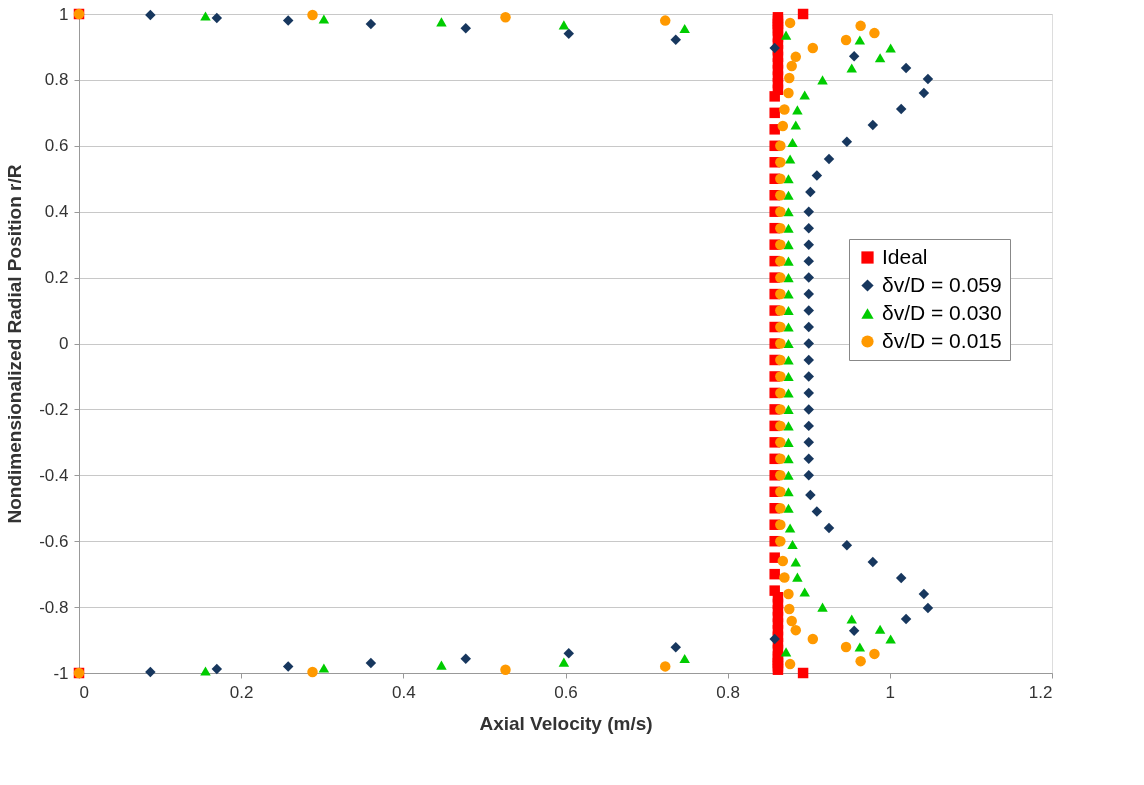 The image size is (1144, 785). What do you see at coordinates (241, 692) in the screenshot?
I see `x-tick-label: 0.2` at bounding box center [241, 692].